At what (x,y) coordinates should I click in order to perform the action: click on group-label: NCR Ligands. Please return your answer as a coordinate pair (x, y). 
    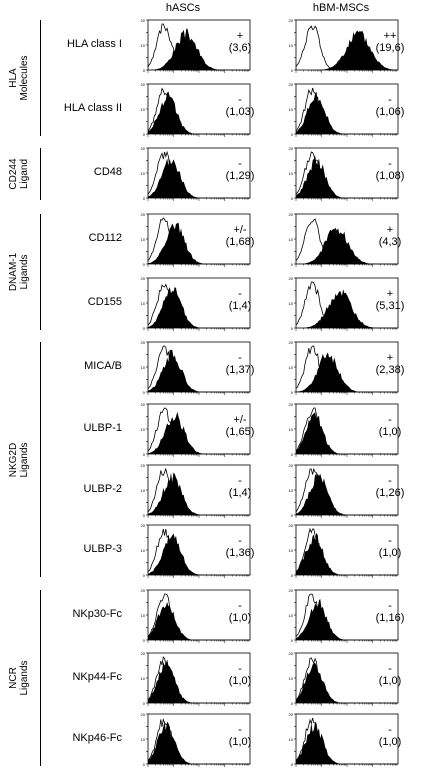
    Looking at the image, I should click on (20, 678).